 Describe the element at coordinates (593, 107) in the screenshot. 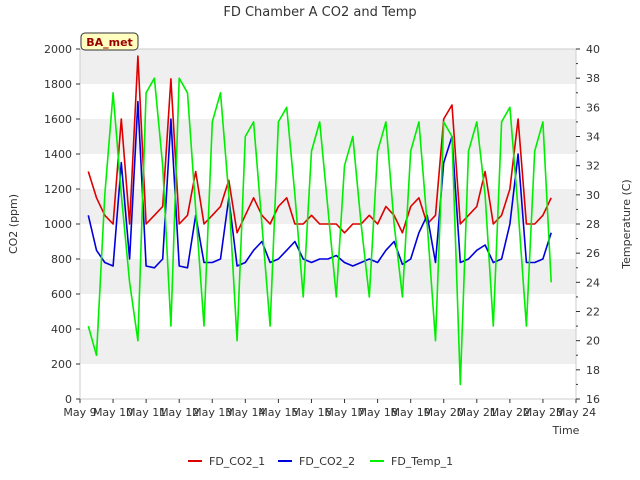

I see `y-right-tick-label: 36` at that location.